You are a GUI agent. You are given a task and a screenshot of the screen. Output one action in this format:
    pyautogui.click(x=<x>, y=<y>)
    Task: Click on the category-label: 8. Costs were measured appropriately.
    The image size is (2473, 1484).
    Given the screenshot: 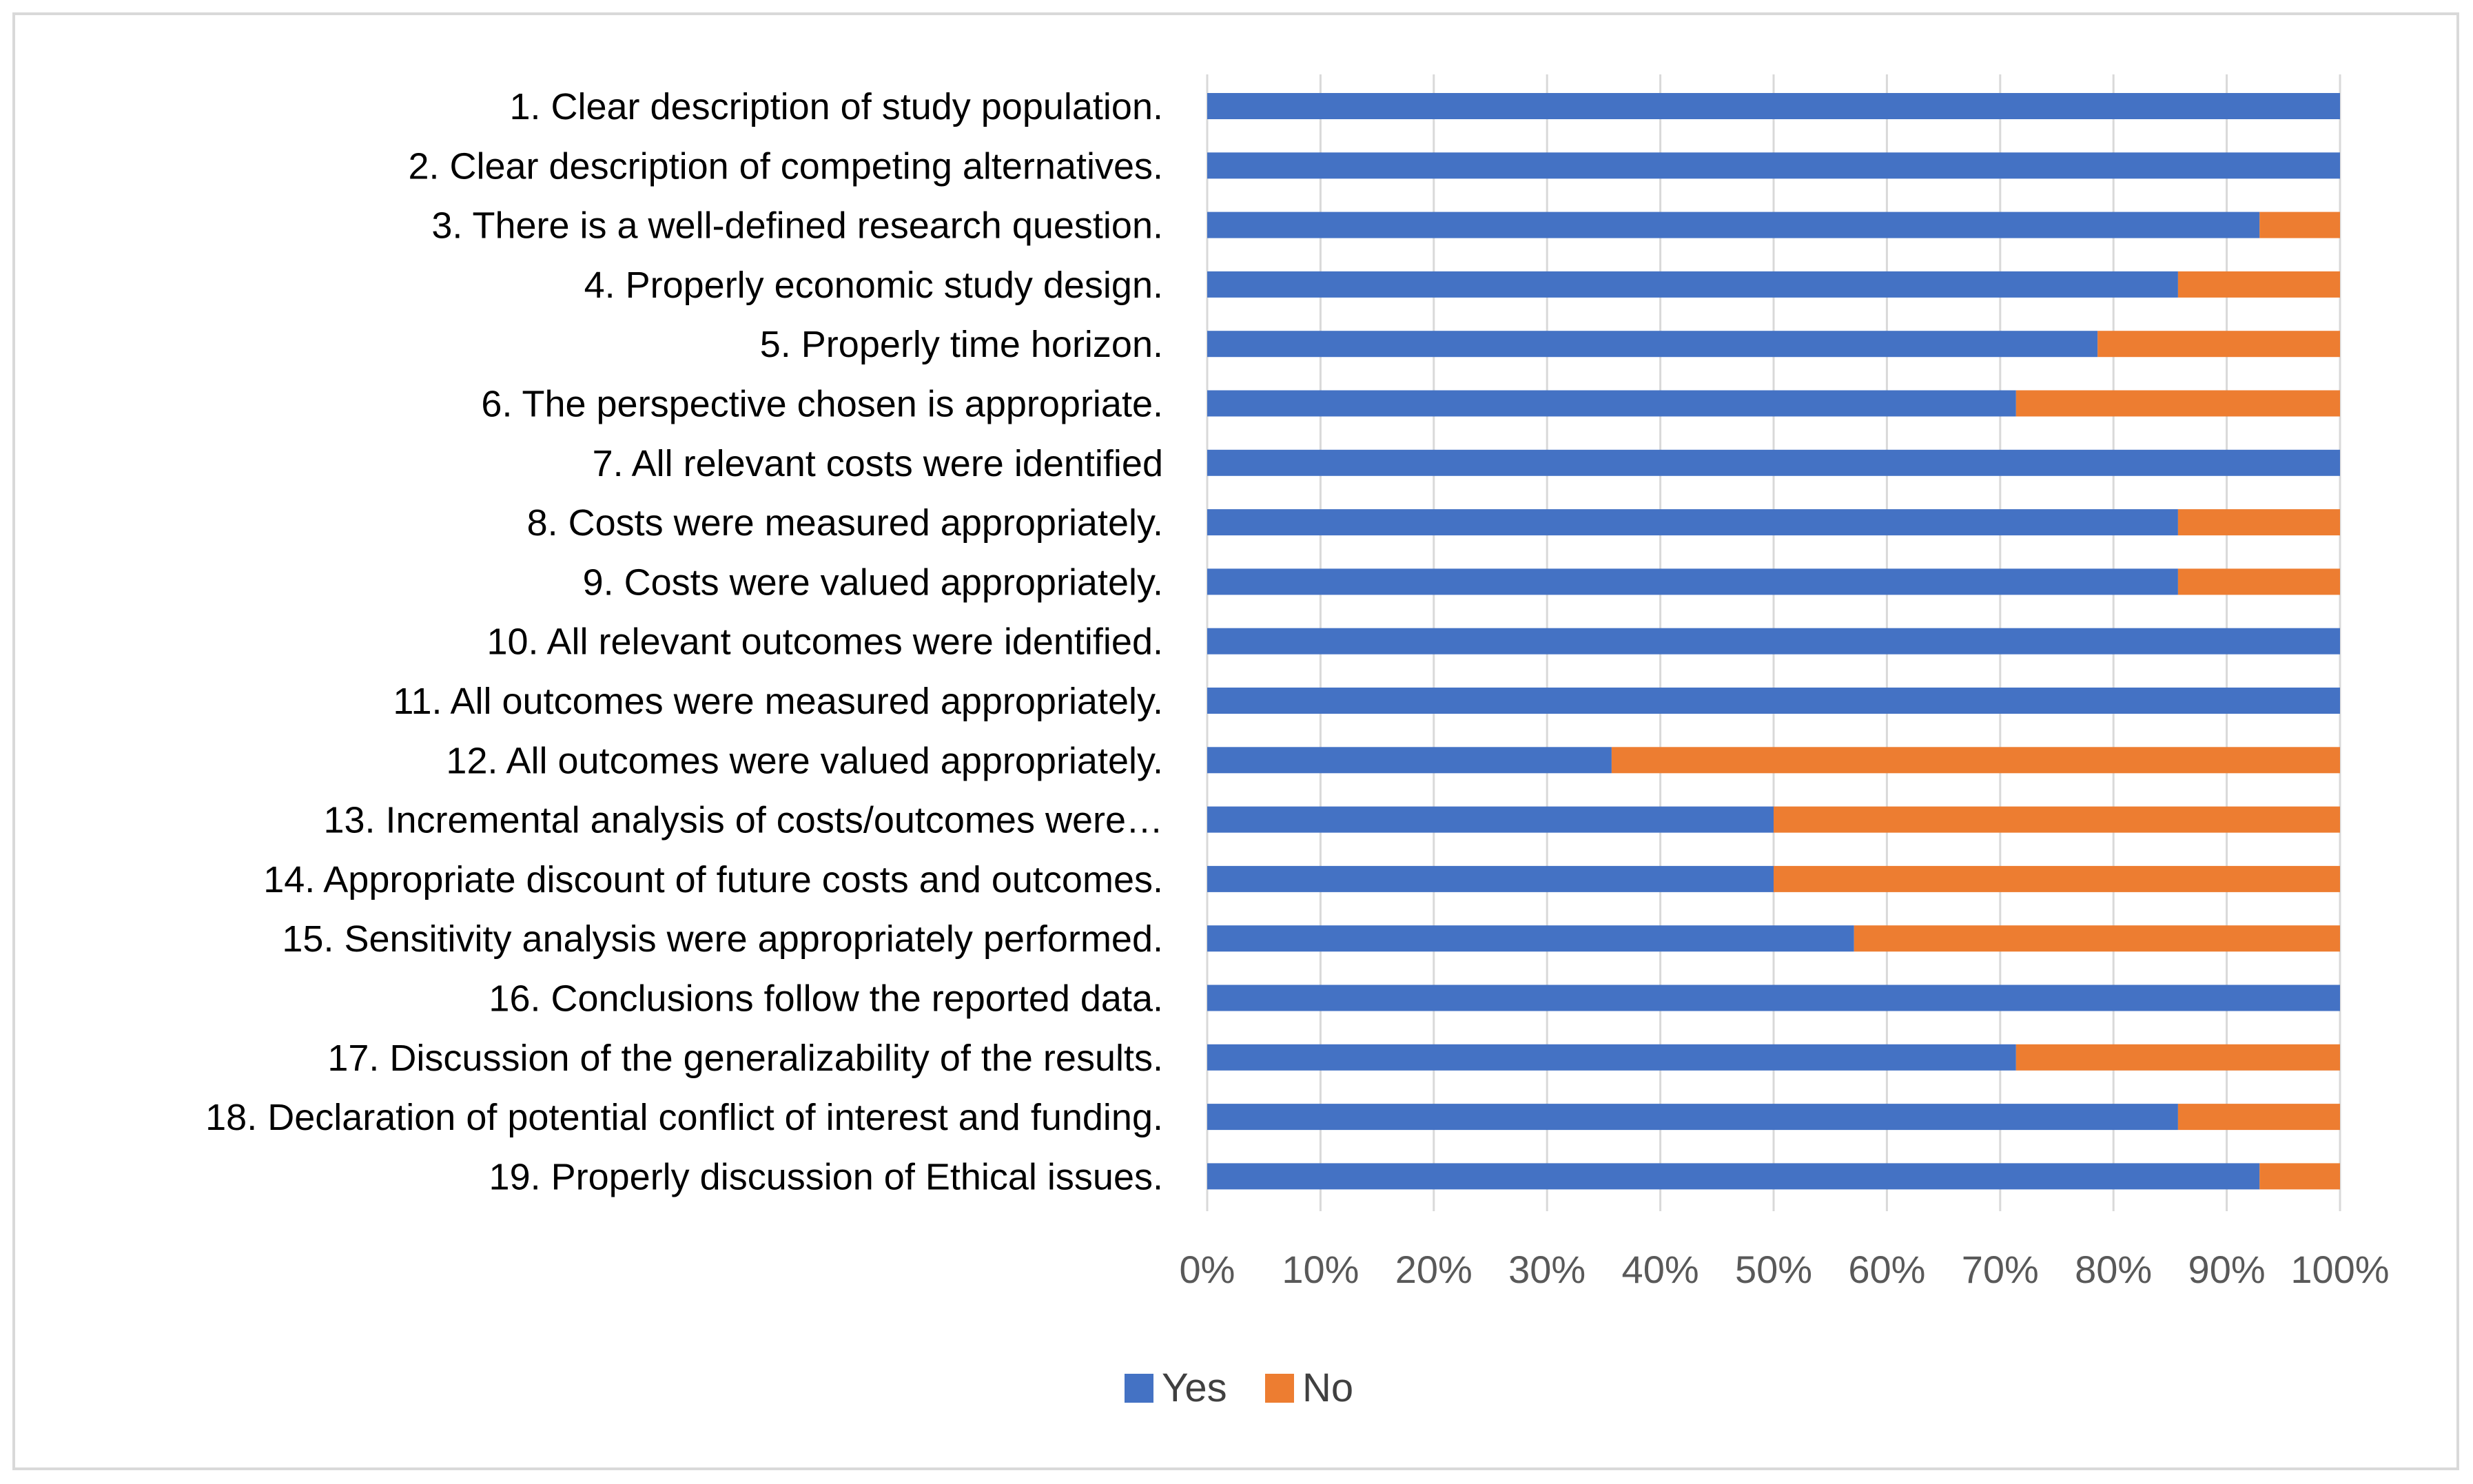 What is the action you would take?
    pyautogui.click(x=845, y=523)
    